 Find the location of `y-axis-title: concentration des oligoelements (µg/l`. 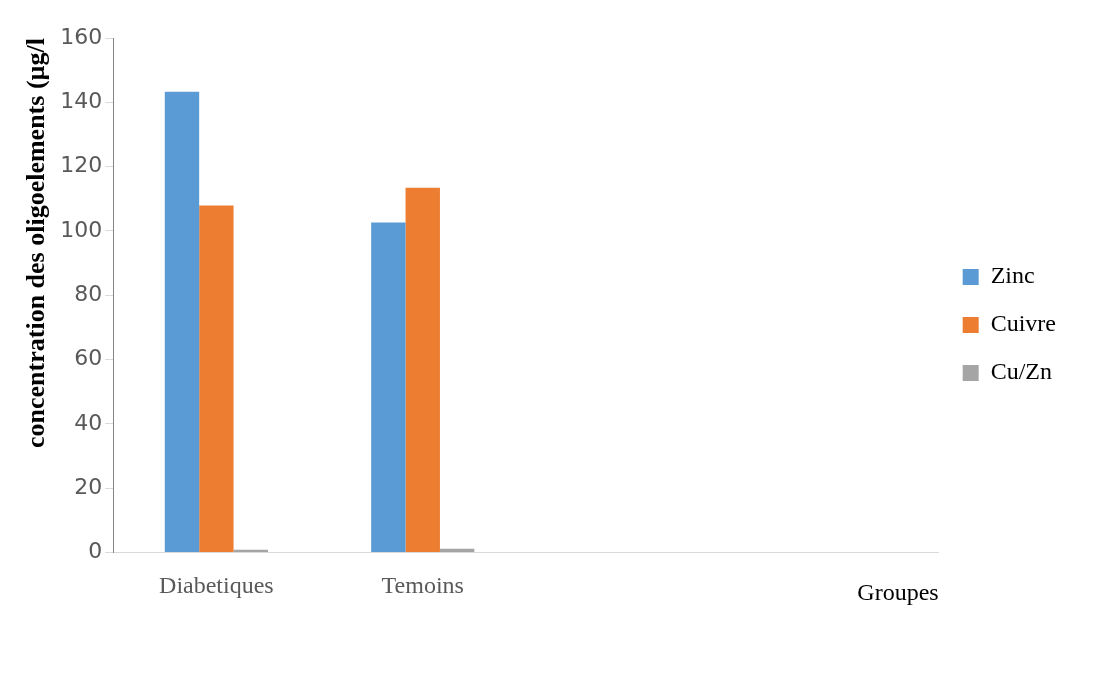

y-axis-title: concentration des oligoelements (µg/l is located at coordinates (36, 243).